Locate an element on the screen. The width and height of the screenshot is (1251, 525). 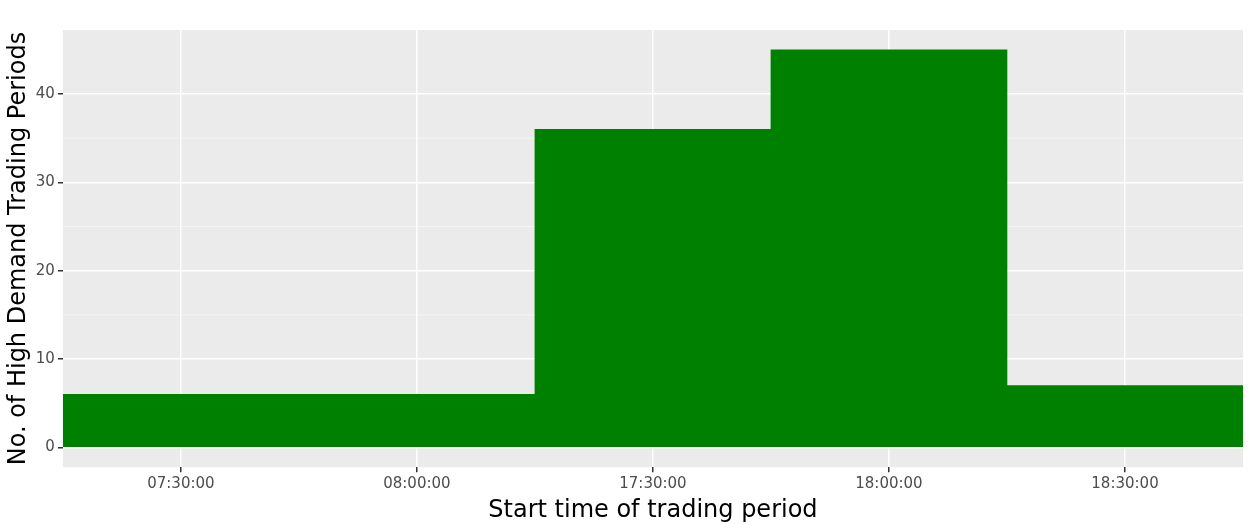
x-tick-label: 18:00:00 is located at coordinates (889, 483).